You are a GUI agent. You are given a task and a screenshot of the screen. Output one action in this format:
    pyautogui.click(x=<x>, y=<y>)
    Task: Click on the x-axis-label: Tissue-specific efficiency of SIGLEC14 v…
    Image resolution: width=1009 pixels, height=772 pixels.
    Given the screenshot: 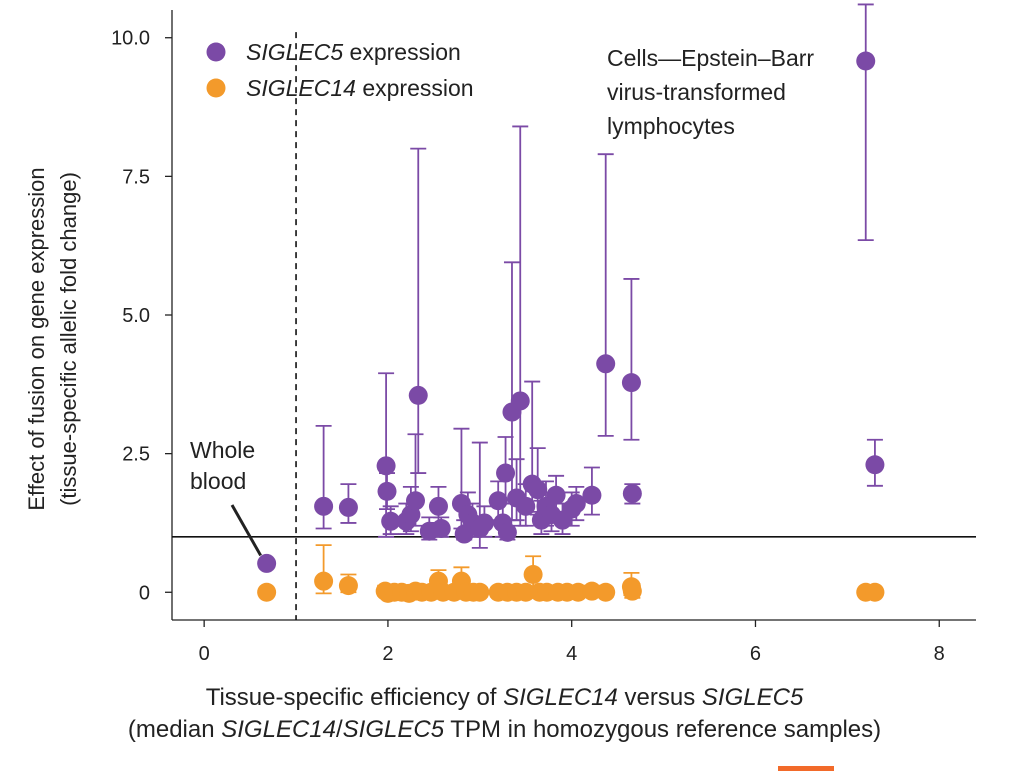 What is the action you would take?
    pyautogui.click(x=504, y=698)
    